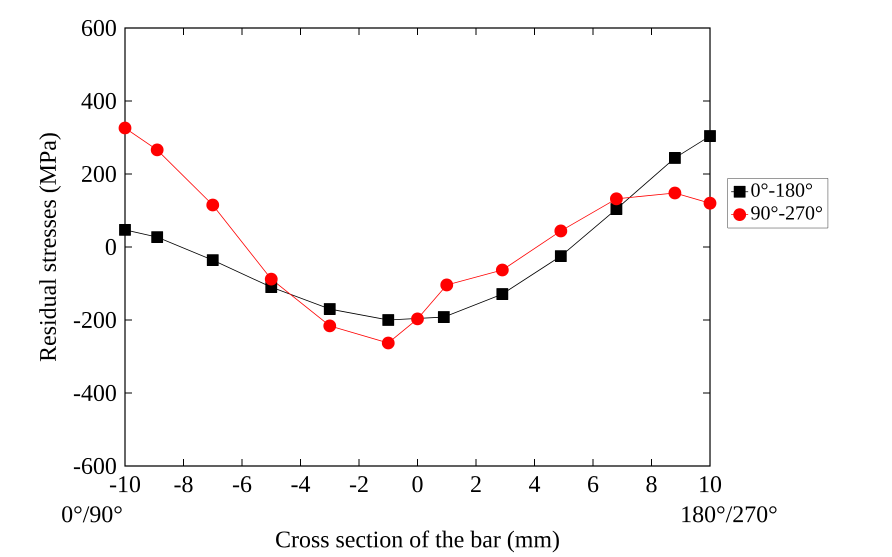 The height and width of the screenshot is (557, 892). I want to click on y-tick-label: -400, so click(95, 393).